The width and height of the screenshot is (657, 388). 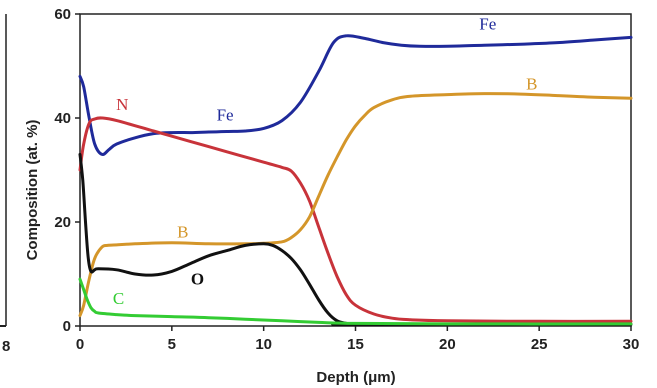 I want to click on series-label-fe-2: Fe, so click(x=487, y=24).